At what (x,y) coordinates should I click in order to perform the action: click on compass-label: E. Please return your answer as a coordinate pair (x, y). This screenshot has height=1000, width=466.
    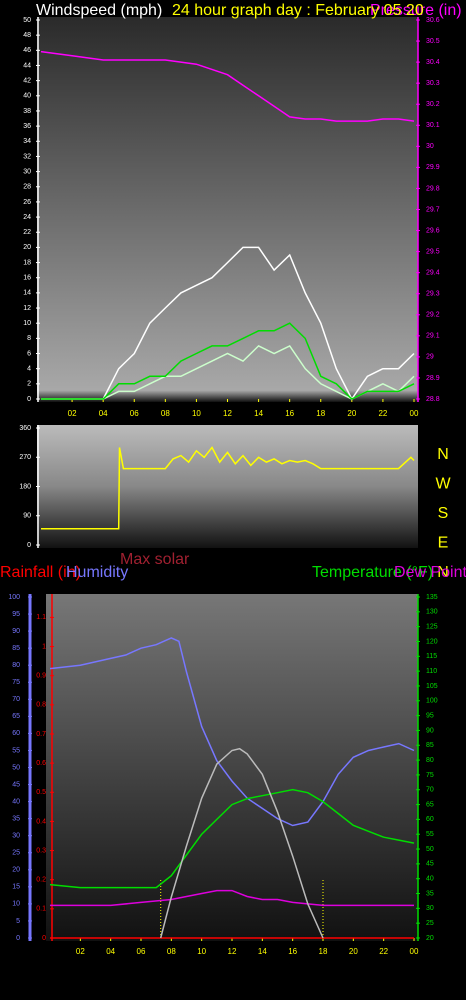
    Looking at the image, I should click on (443, 543).